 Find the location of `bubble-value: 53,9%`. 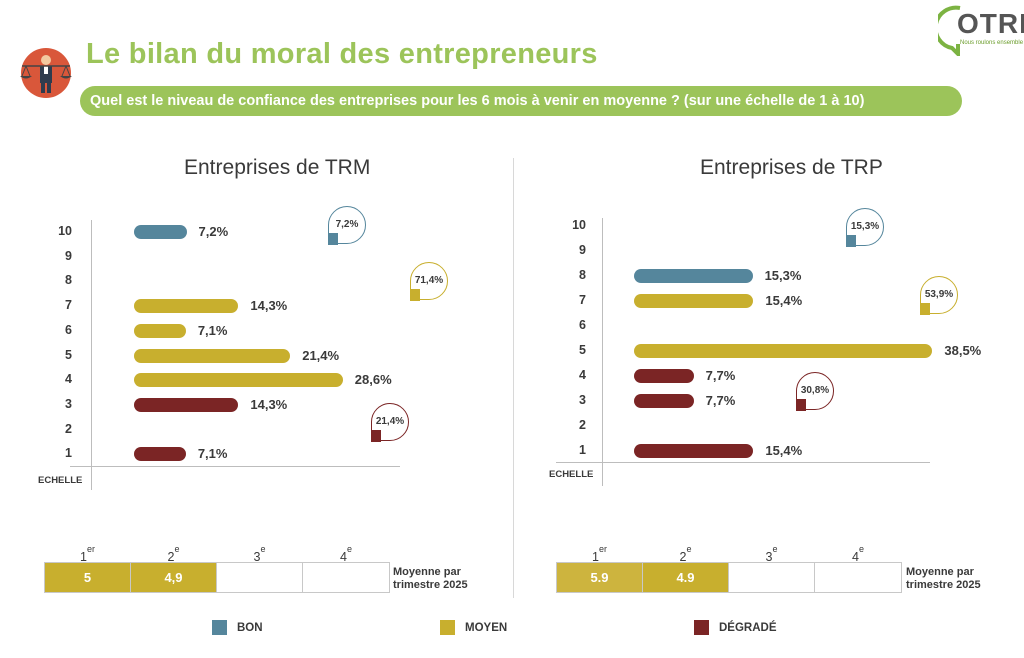

bubble-value: 53,9% is located at coordinates (939, 294).